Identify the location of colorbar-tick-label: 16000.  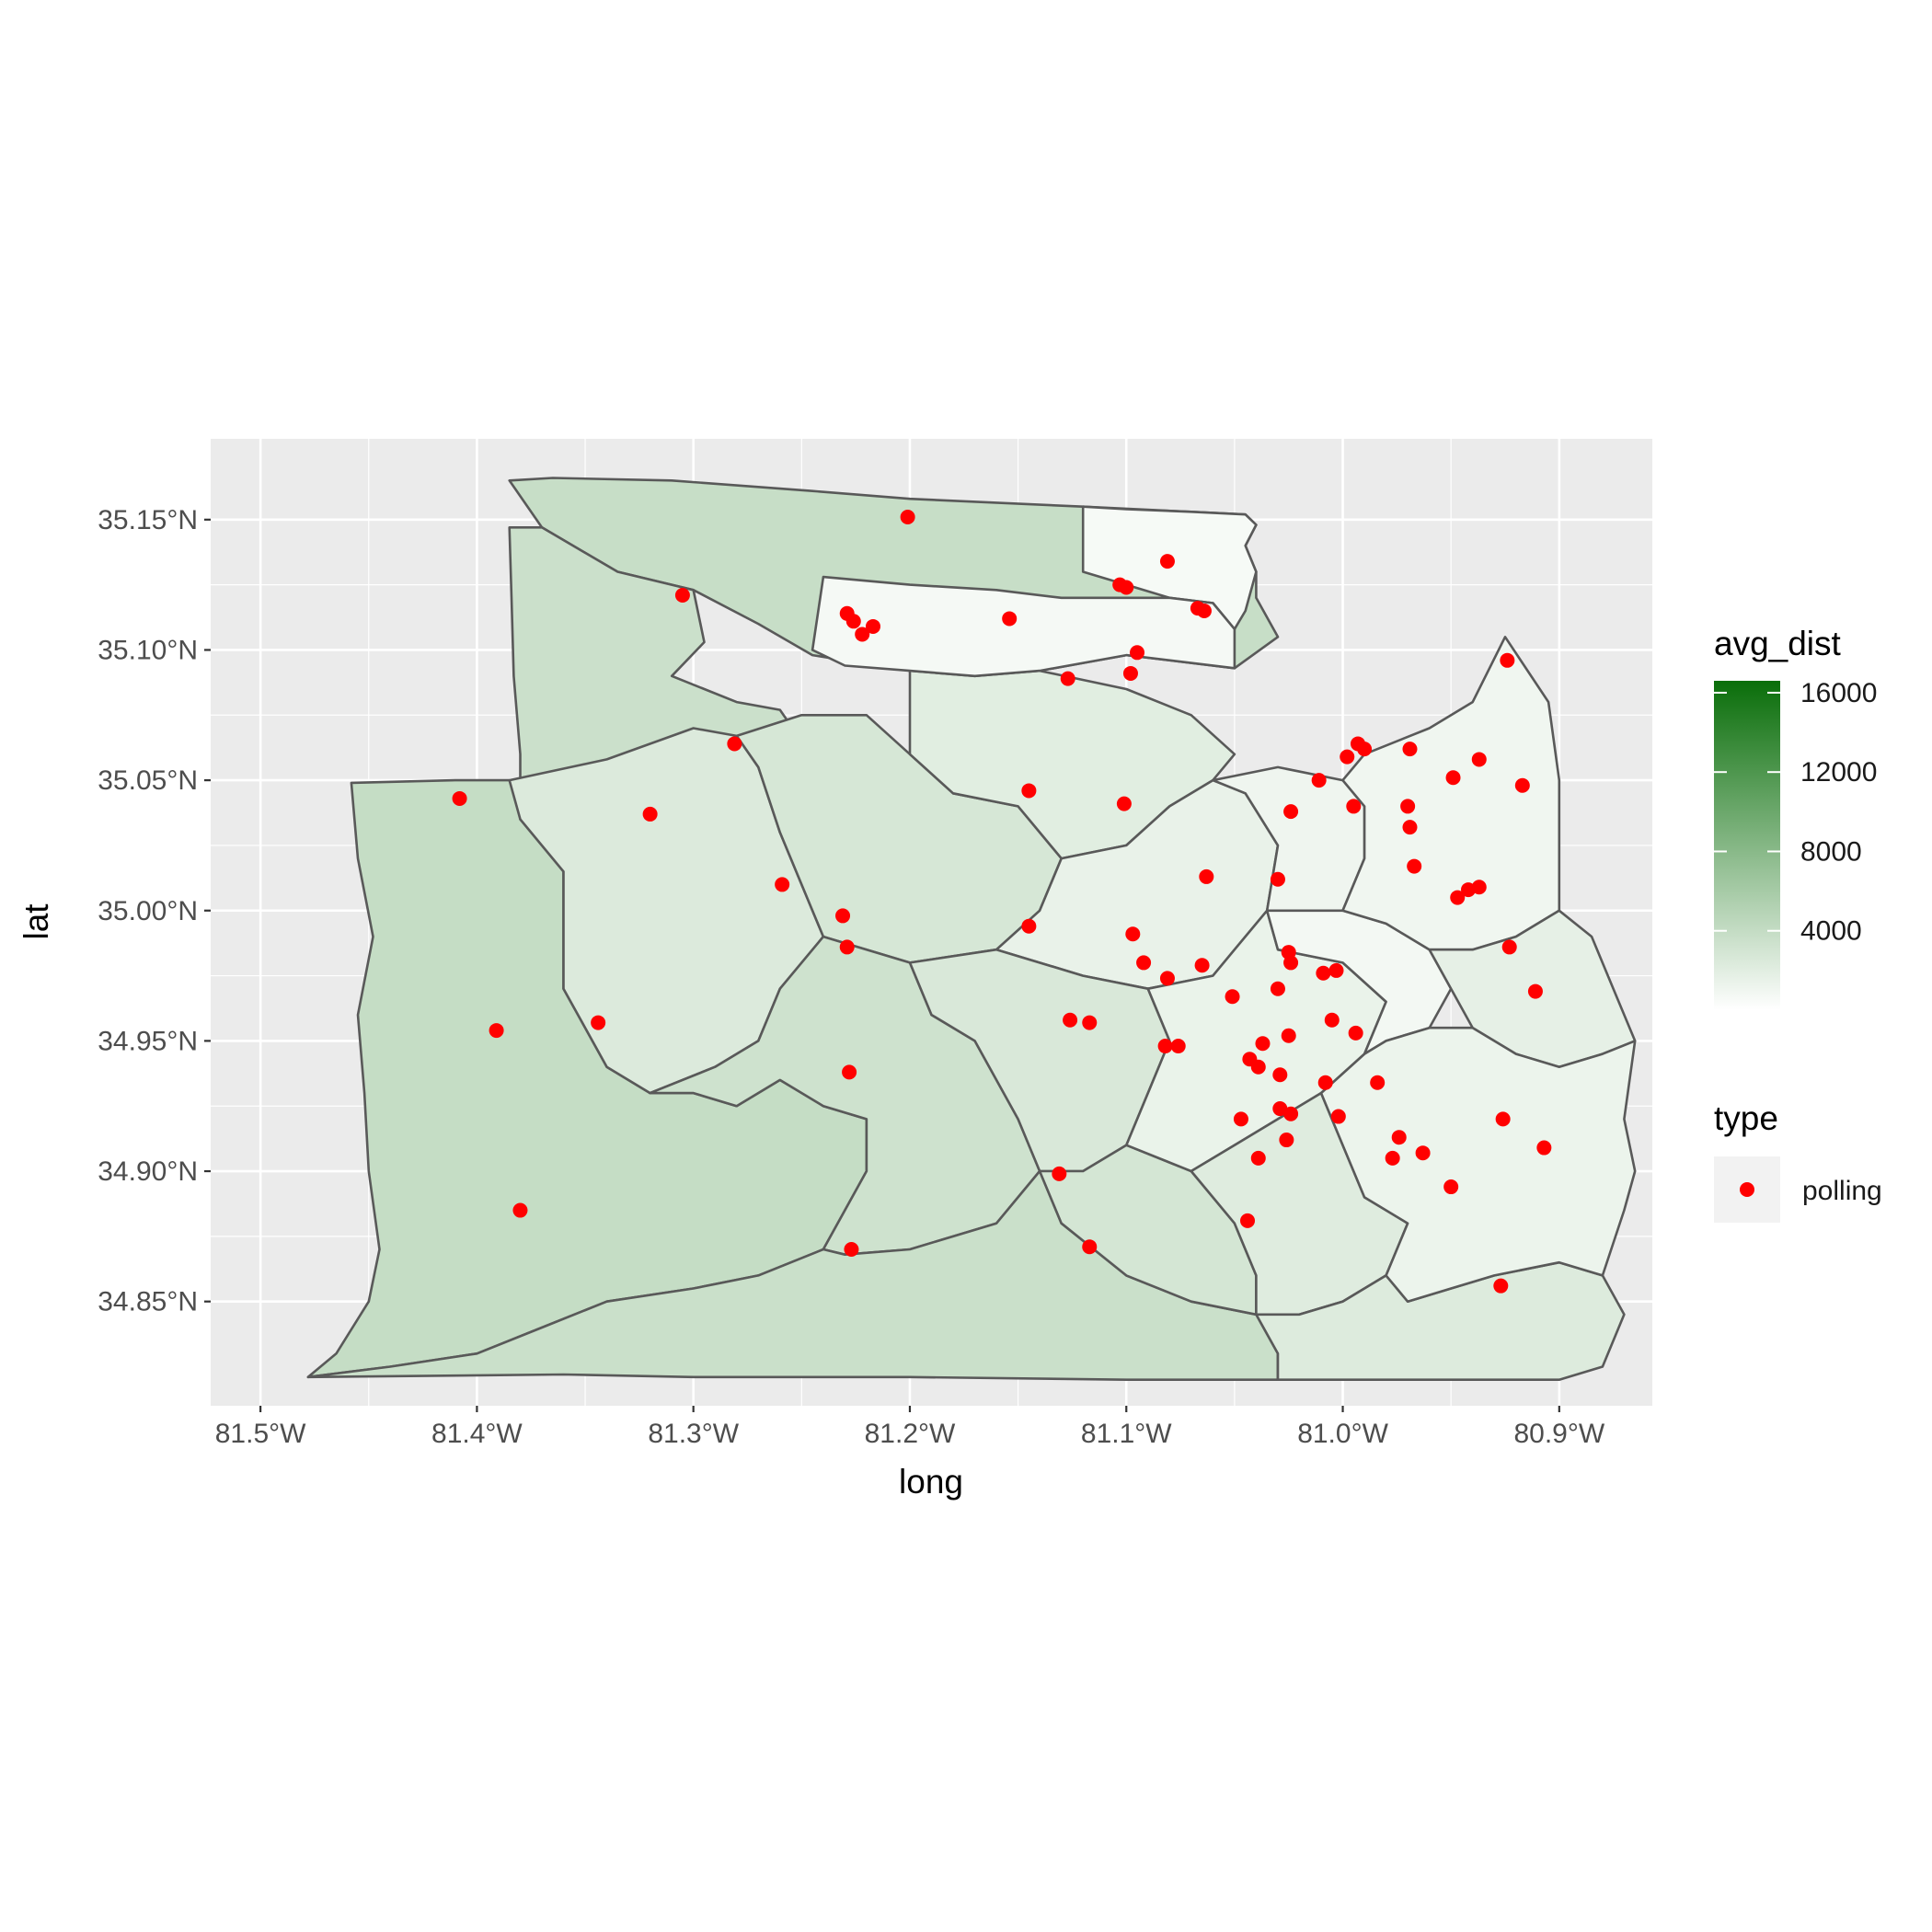
(1838, 693).